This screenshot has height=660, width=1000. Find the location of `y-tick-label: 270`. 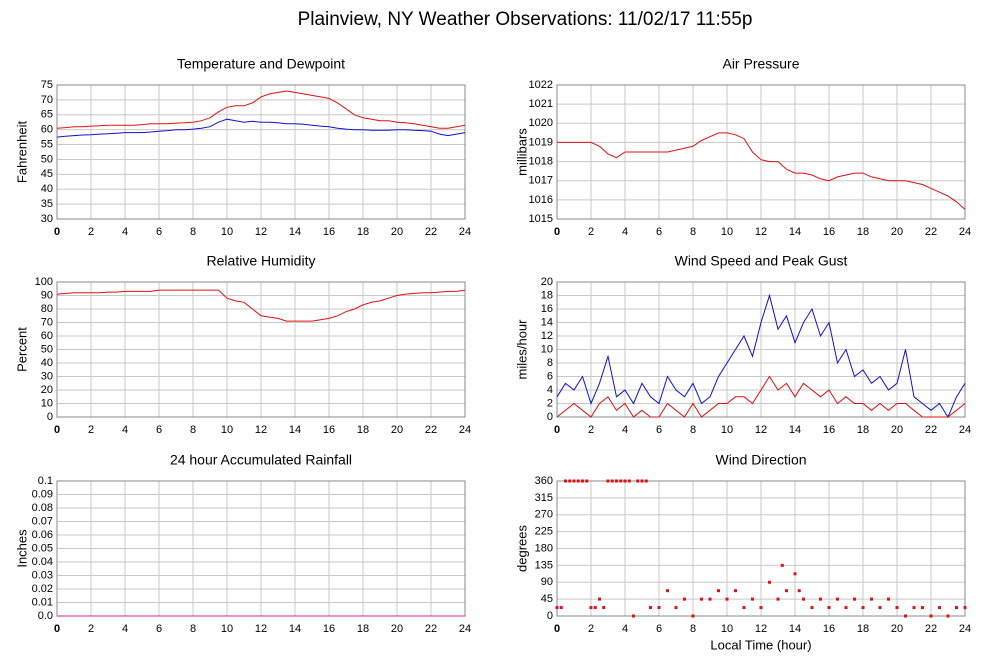

y-tick-label: 270 is located at coordinates (544, 515).